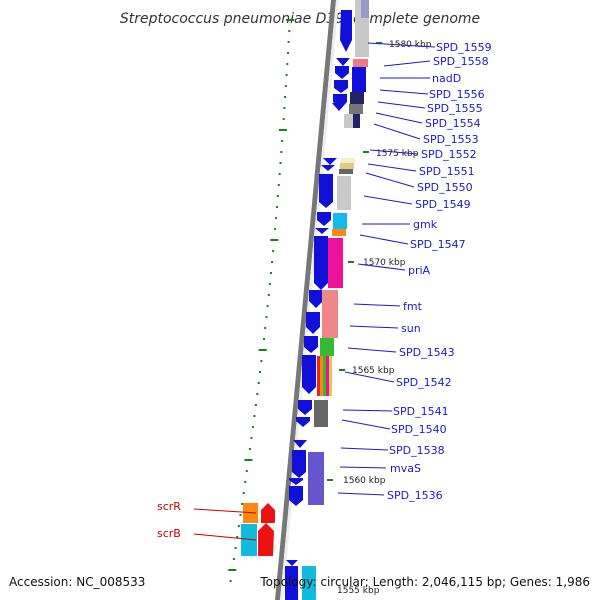  Describe the element at coordinates (415, 495) in the screenshot. I see `gene-label: SPD_1536` at that location.